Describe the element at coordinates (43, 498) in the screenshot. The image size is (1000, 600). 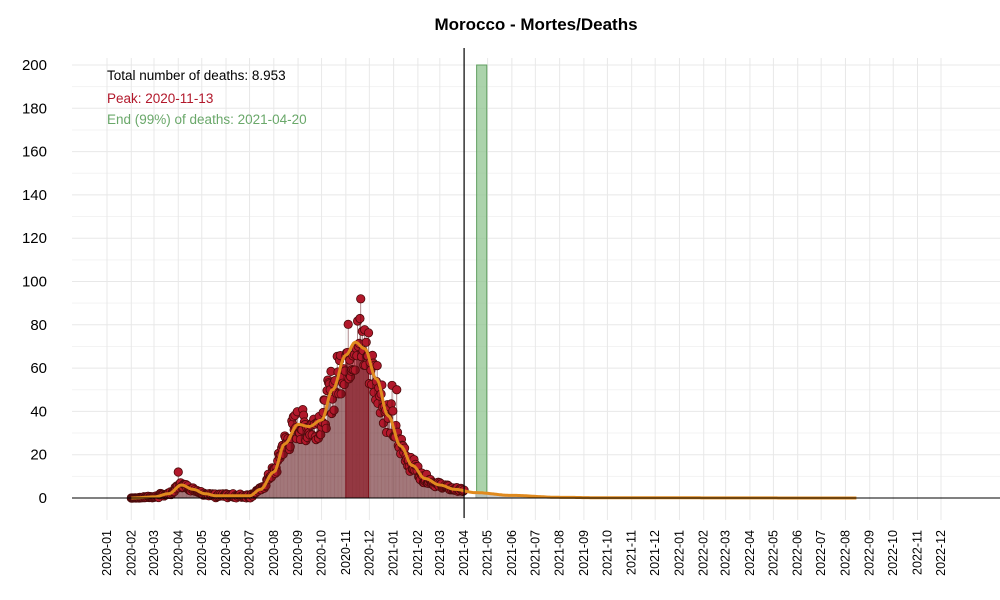
I see `y-tick-label: 0` at that location.